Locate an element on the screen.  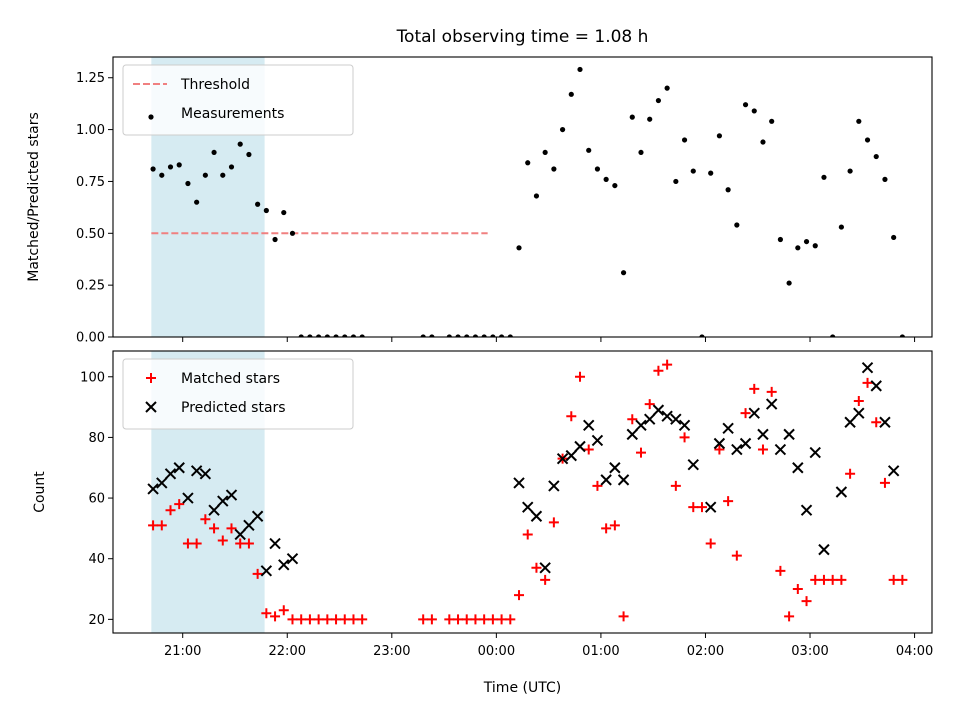
chart-title: Total observing time = 1.08 h is located at coordinates (522, 37).